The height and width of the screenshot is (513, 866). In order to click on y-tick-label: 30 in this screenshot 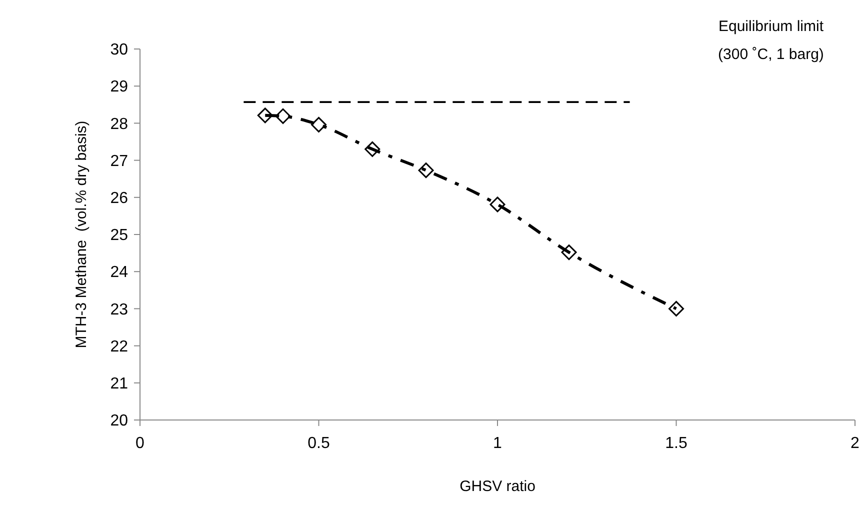, I will do `click(119, 50)`.